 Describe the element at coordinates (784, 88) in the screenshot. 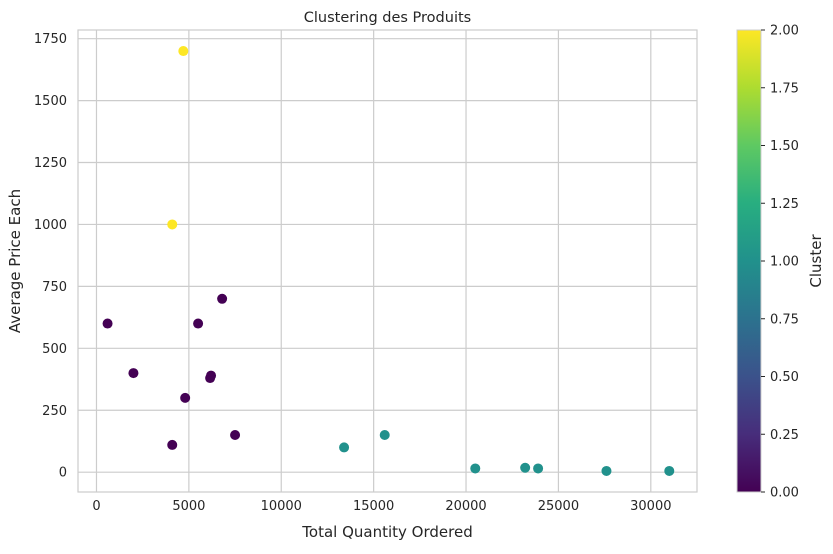

I see `colorbar-tick-label: 1.75` at that location.